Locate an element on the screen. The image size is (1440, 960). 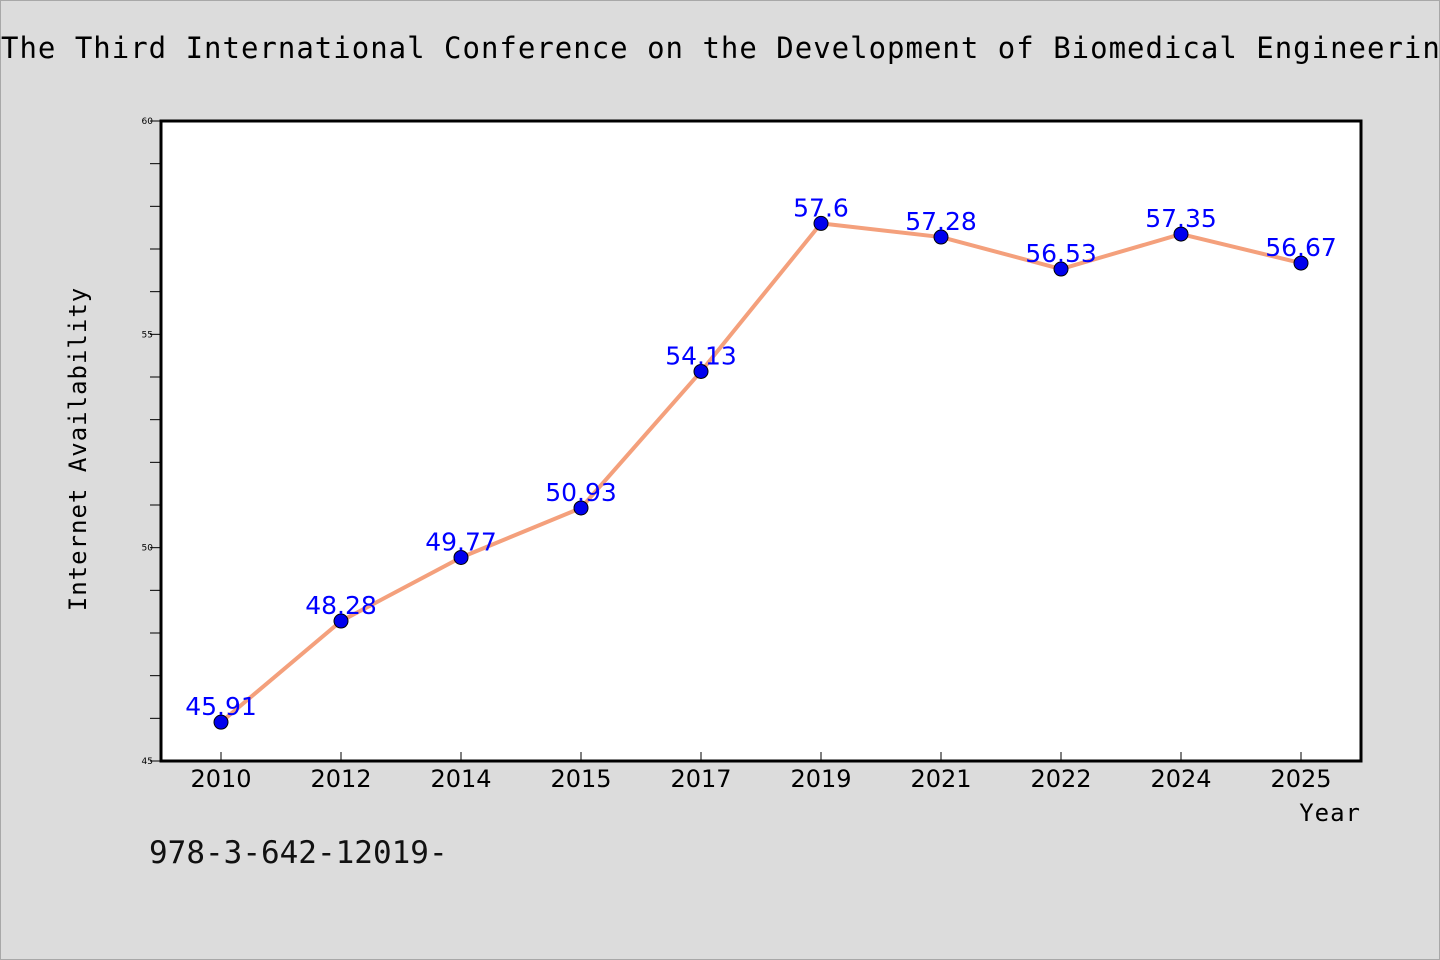
y-tick-label: 50 is located at coordinates (148, 549).